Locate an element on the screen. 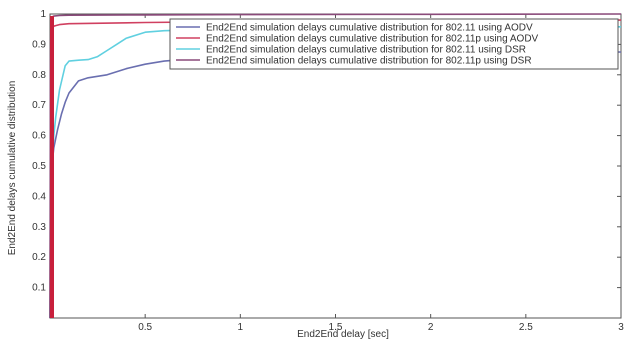  y-tick-label: 0.9 is located at coordinates (39, 44).